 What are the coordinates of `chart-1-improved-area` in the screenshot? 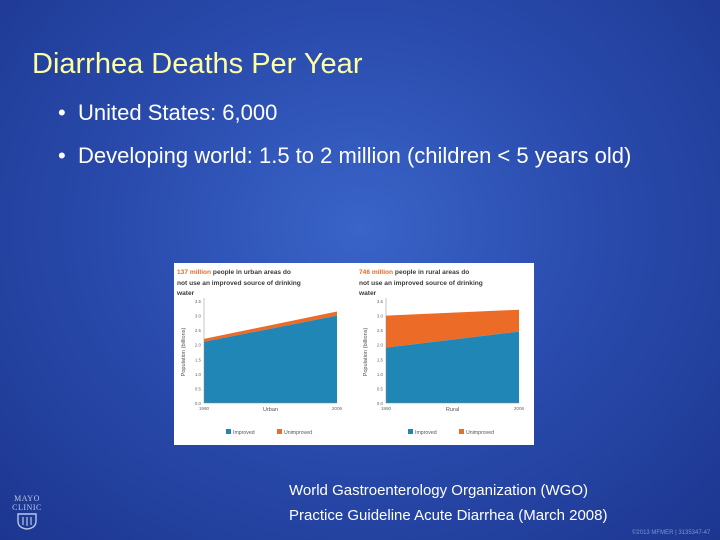 It's located at (270, 359).